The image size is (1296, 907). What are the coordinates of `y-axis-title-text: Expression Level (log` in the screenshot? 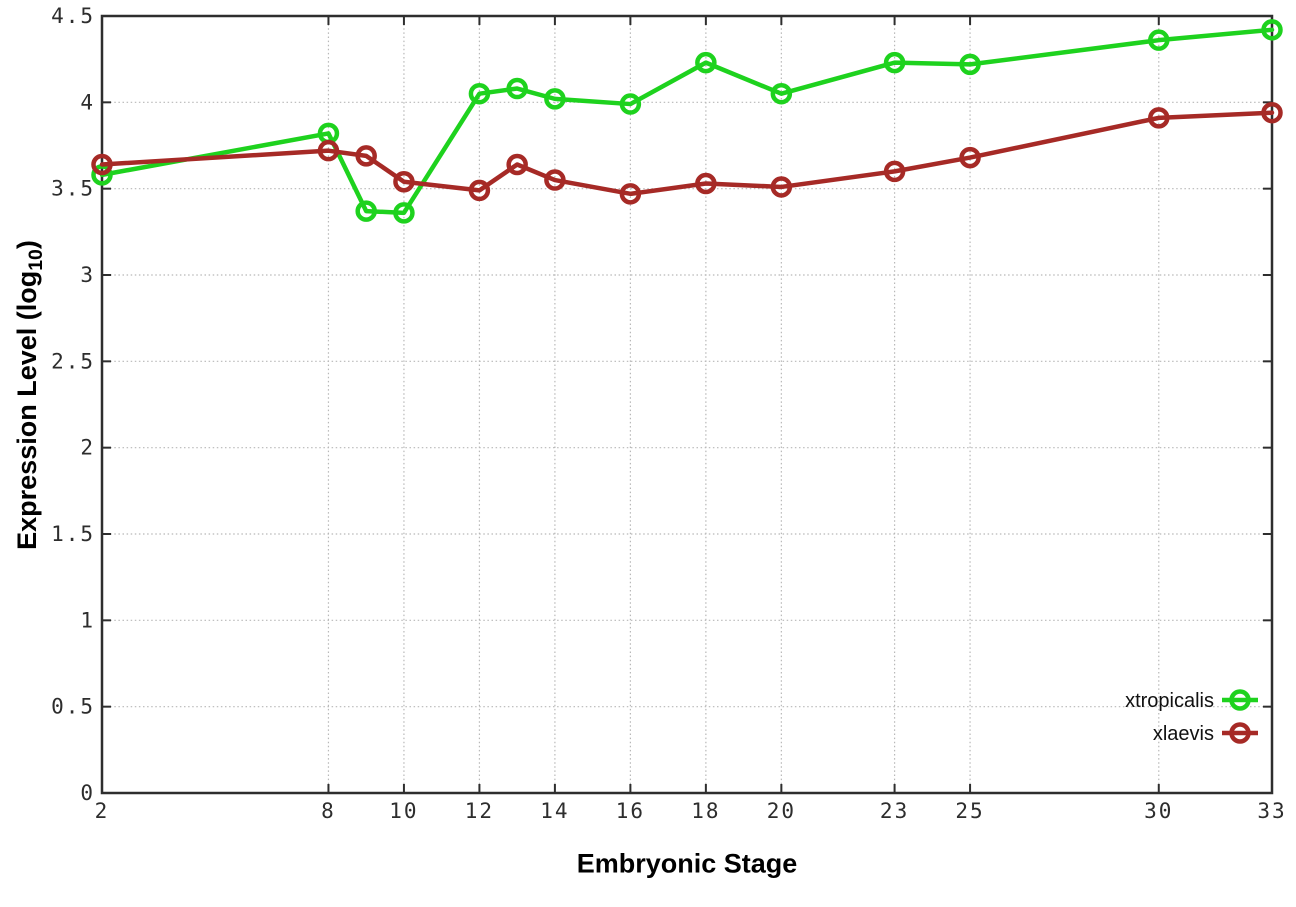 It's located at (26, 410).